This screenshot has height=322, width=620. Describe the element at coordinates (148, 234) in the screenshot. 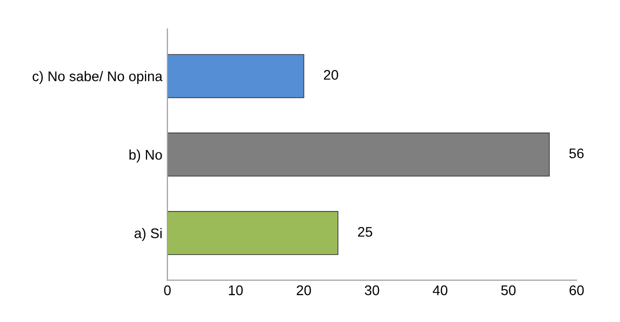

I see `y-tick-label: a) Si` at that location.